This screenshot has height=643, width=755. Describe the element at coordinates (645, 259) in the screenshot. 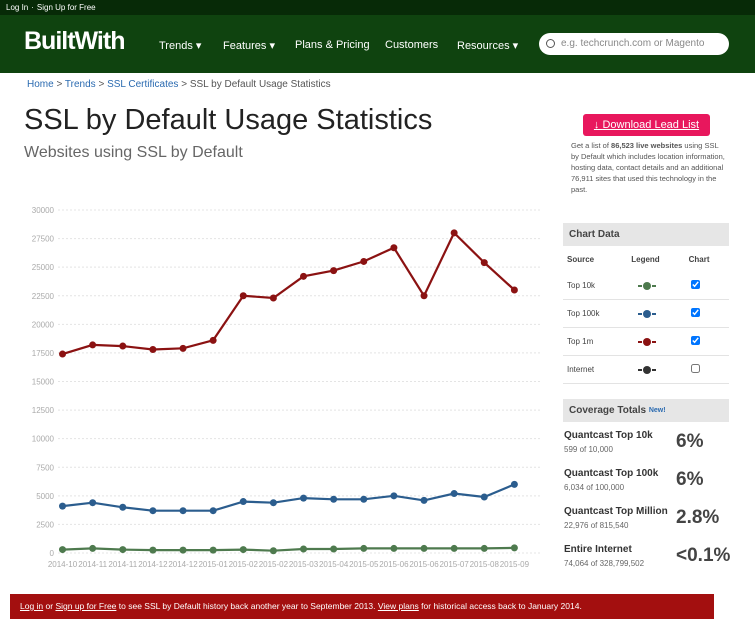

I see `column-header: Legend` at that location.